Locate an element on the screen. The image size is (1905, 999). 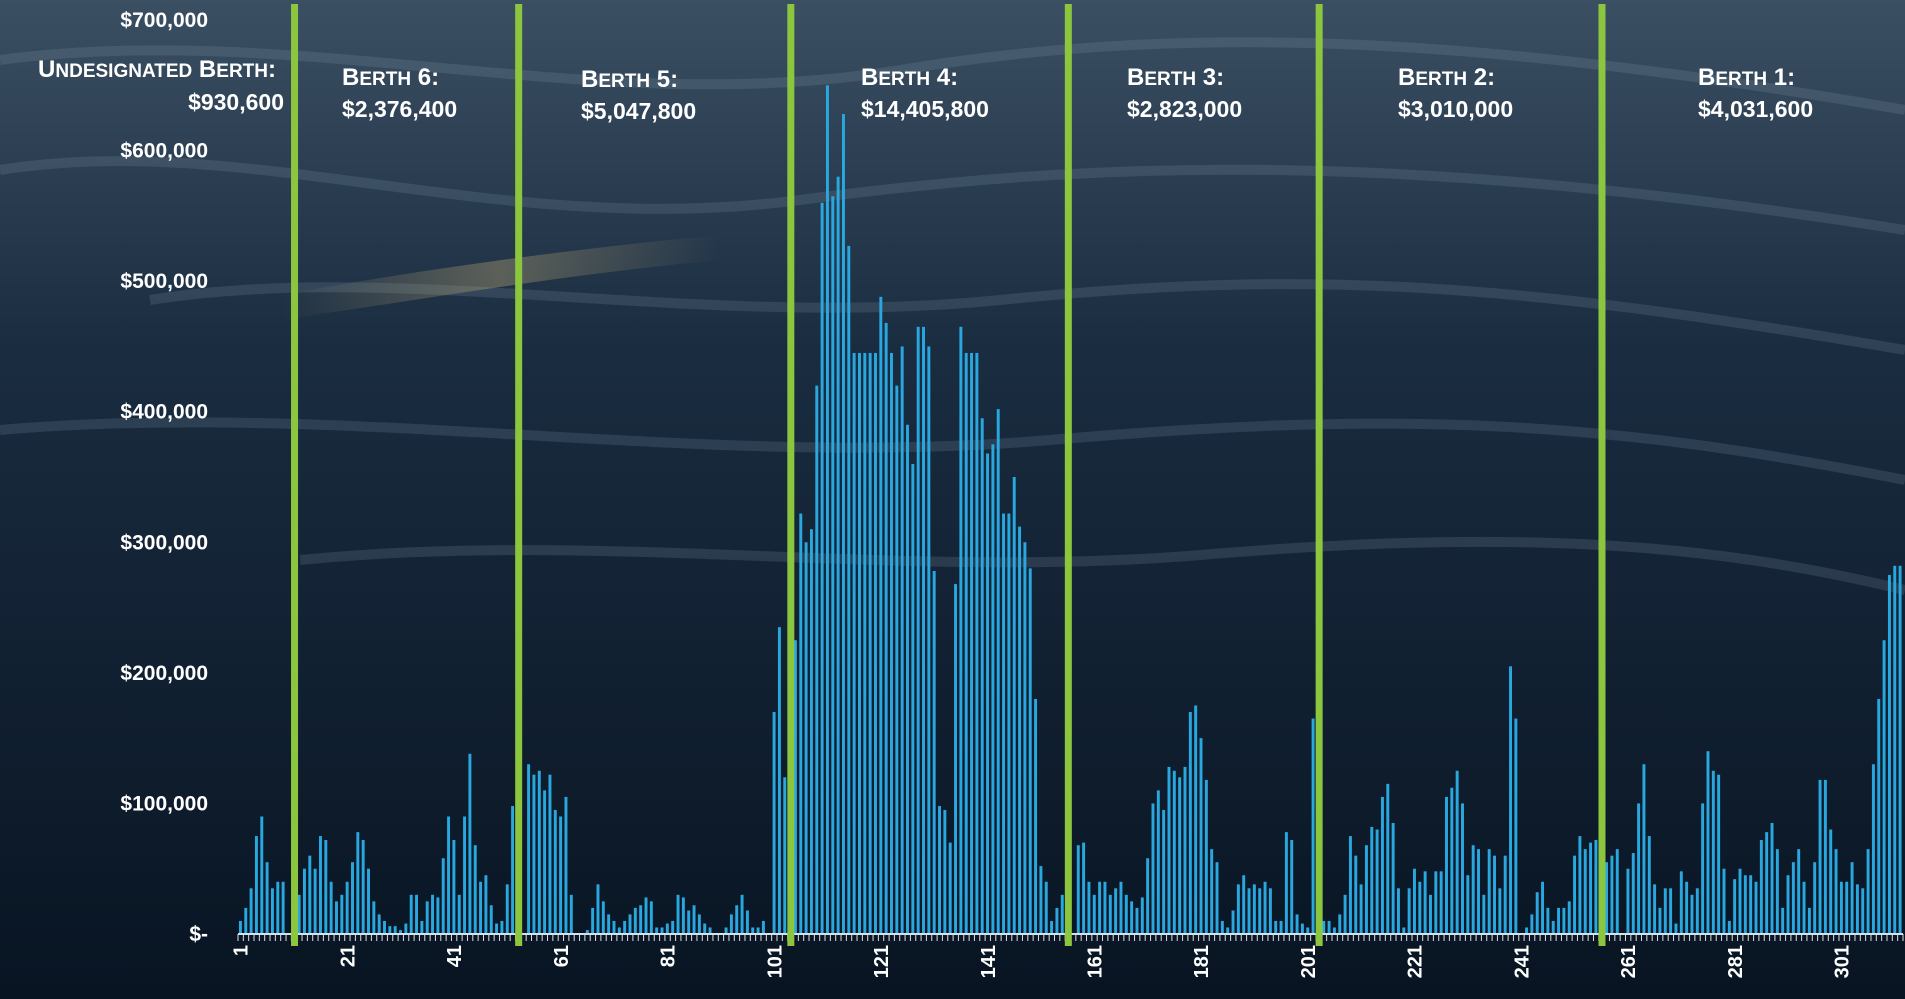
y-tick-label: $500,000 is located at coordinates (164, 281).